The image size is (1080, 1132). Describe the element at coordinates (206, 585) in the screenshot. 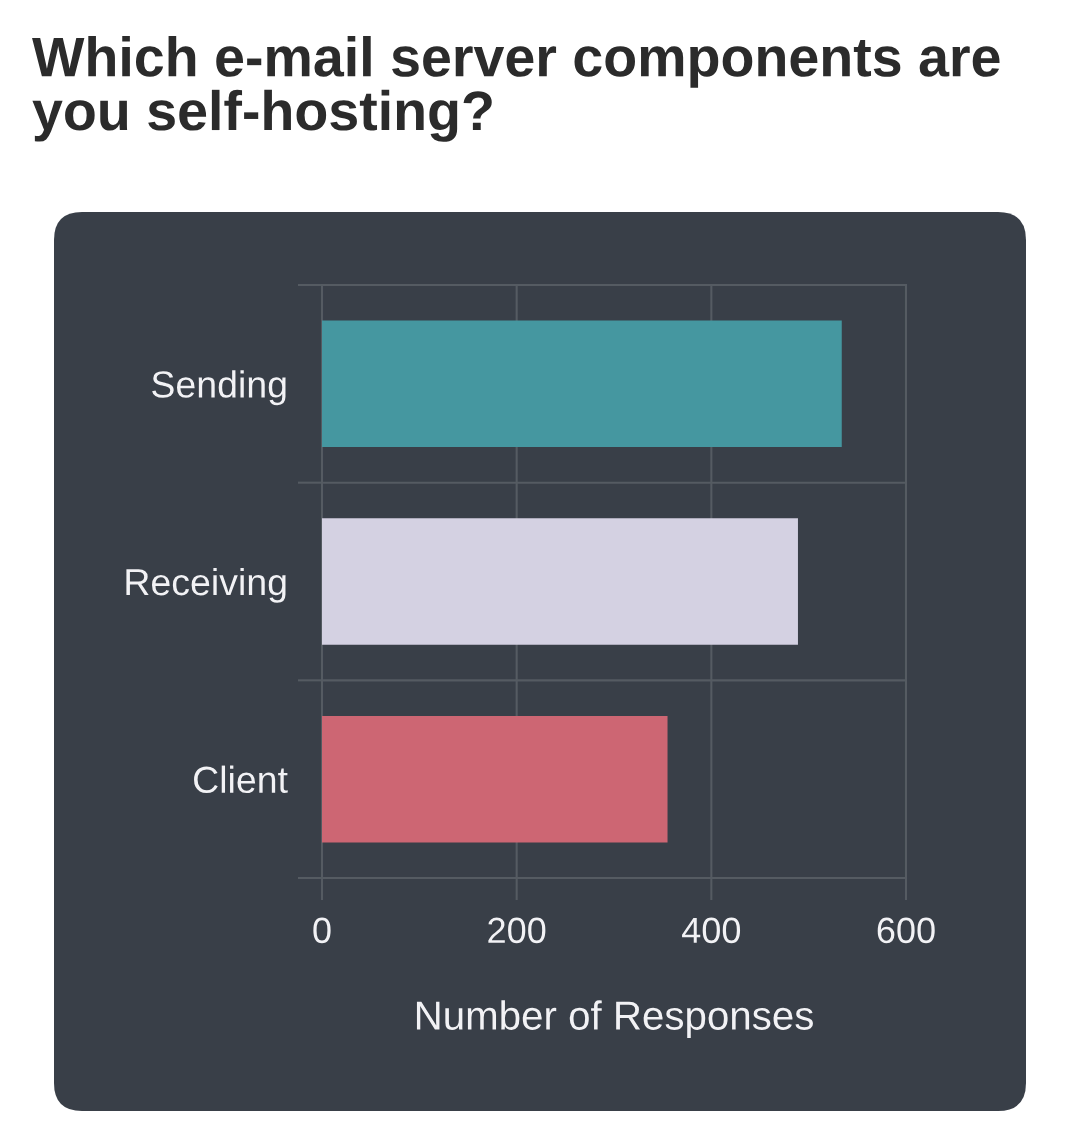

I see `y-tick-label: Receiving` at that location.